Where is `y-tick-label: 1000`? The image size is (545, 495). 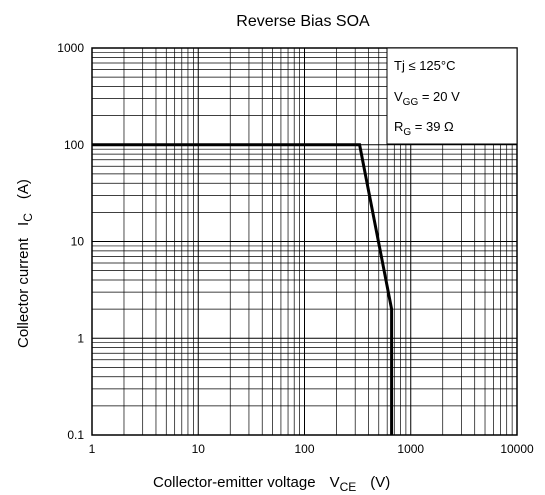 y-tick-label: 1000 is located at coordinates (70, 48).